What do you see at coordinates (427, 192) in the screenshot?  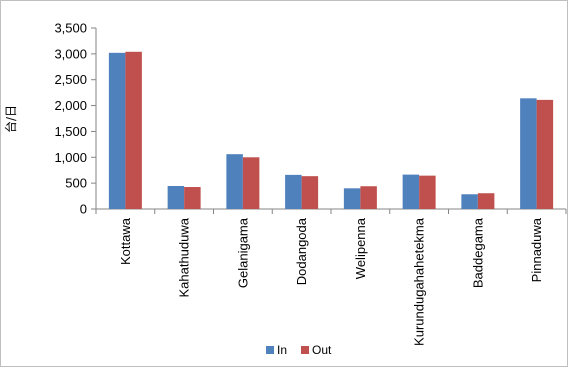 I see `bar-out-kurundugahahetekma` at bounding box center [427, 192].